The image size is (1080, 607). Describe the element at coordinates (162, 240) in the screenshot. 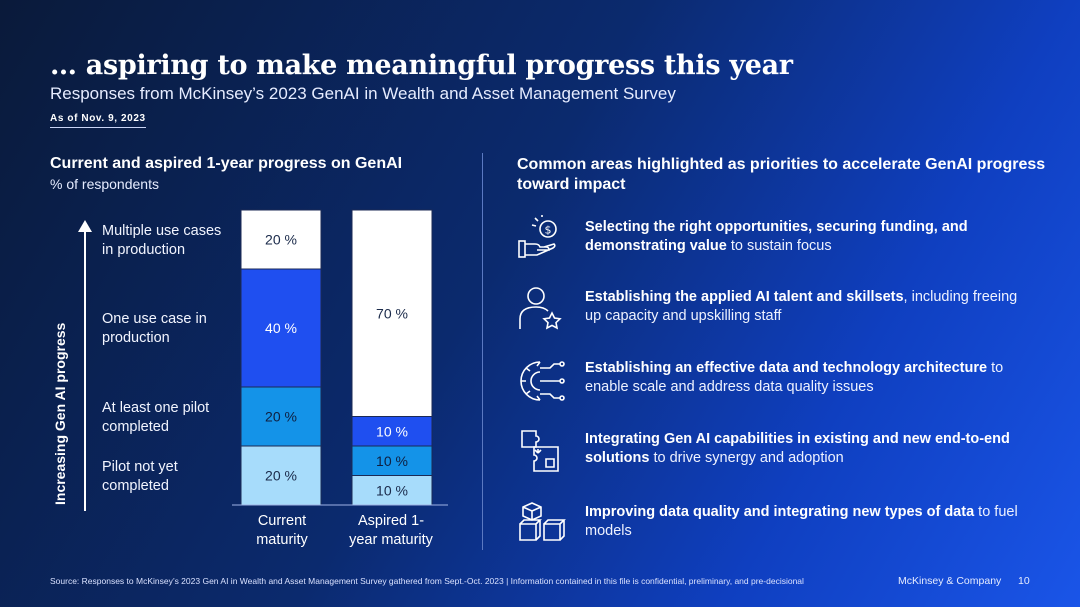

I see `category-label-multiple: Multiple use cases in production` at that location.